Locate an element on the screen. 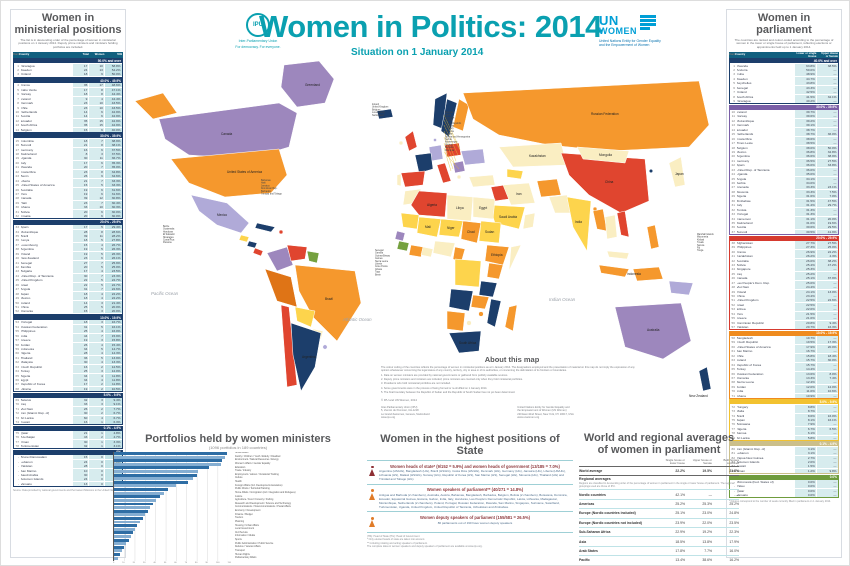  table-cell: 7.9% is located at coordinates (805, 424).